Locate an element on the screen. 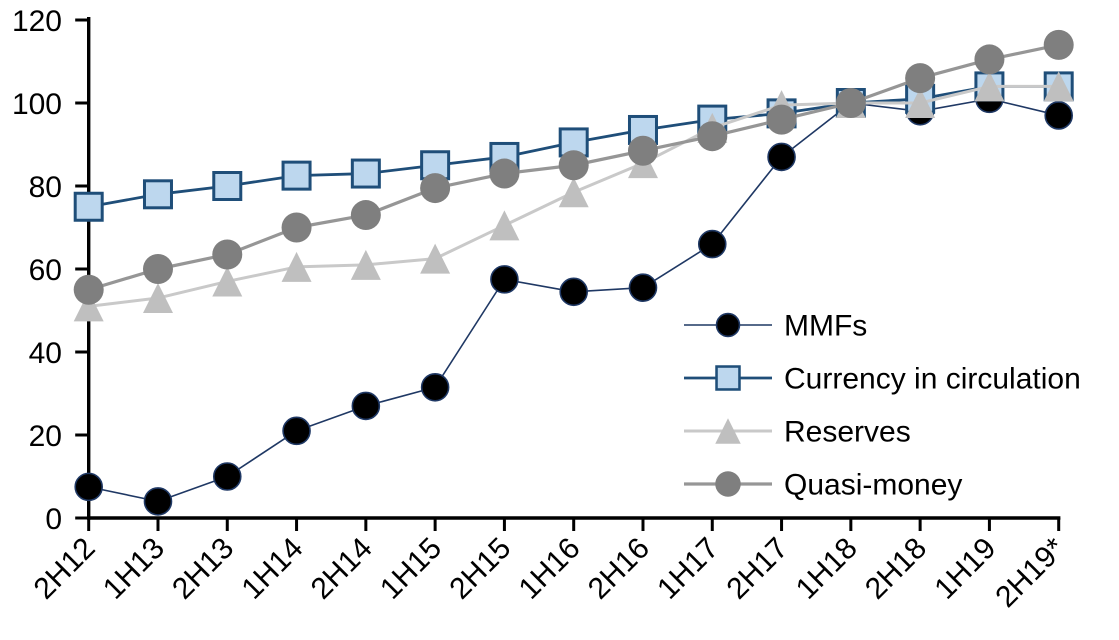  y-tick-label: 120 is located at coordinates (37, 21).